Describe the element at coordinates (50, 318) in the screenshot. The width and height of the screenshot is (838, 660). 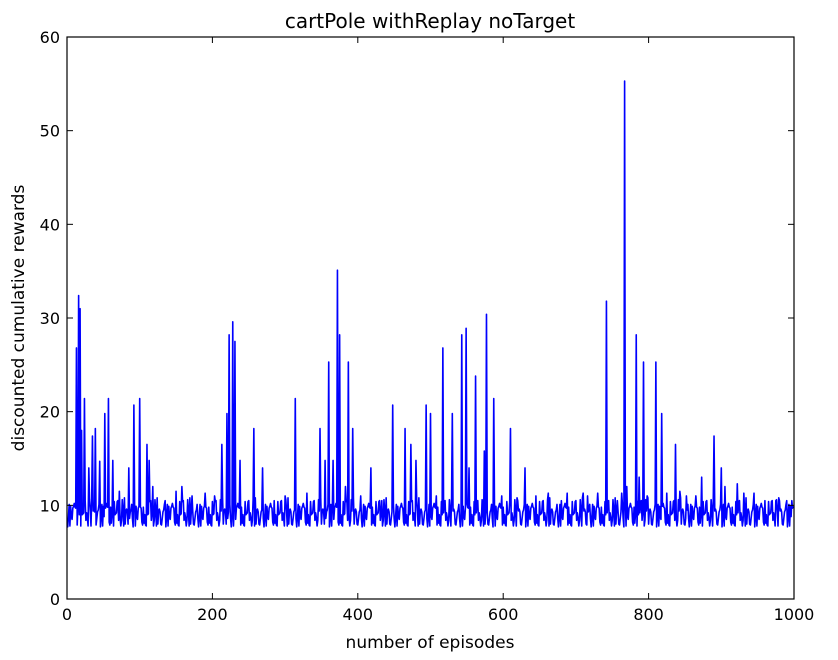
I see `y-tick-label: 30` at that location.